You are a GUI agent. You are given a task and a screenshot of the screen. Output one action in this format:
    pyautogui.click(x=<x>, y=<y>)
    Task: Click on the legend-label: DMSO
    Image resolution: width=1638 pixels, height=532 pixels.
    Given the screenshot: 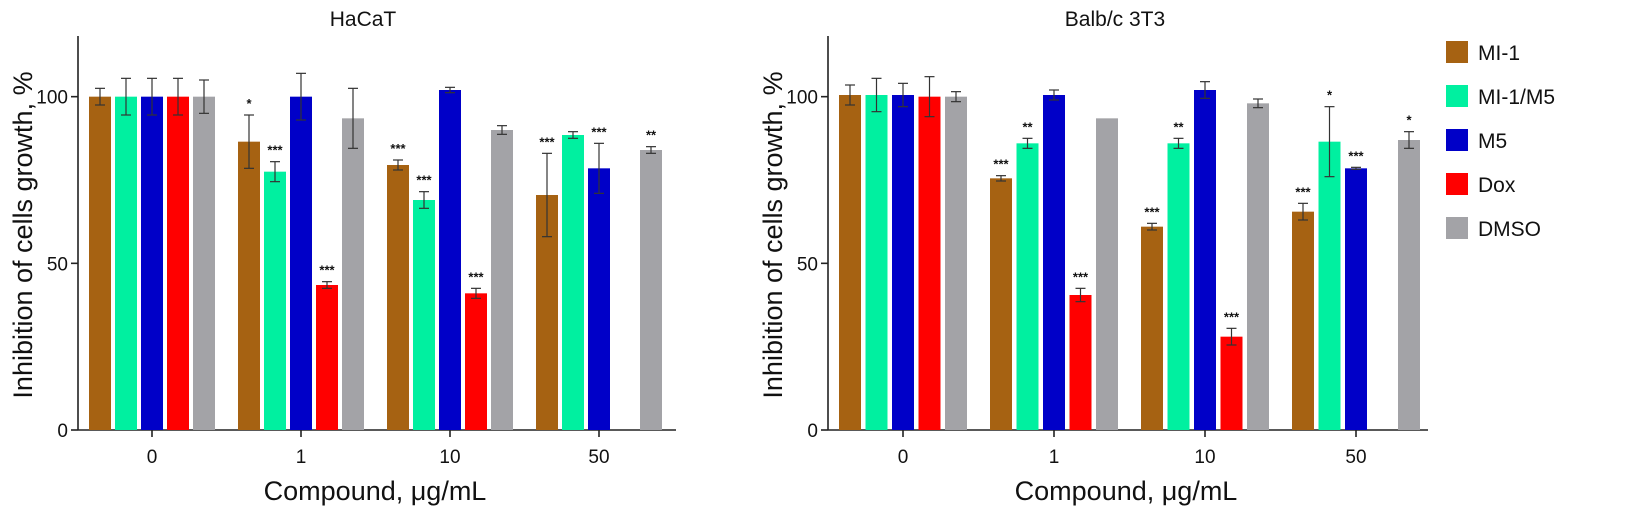 What is the action you would take?
    pyautogui.click(x=1509, y=229)
    